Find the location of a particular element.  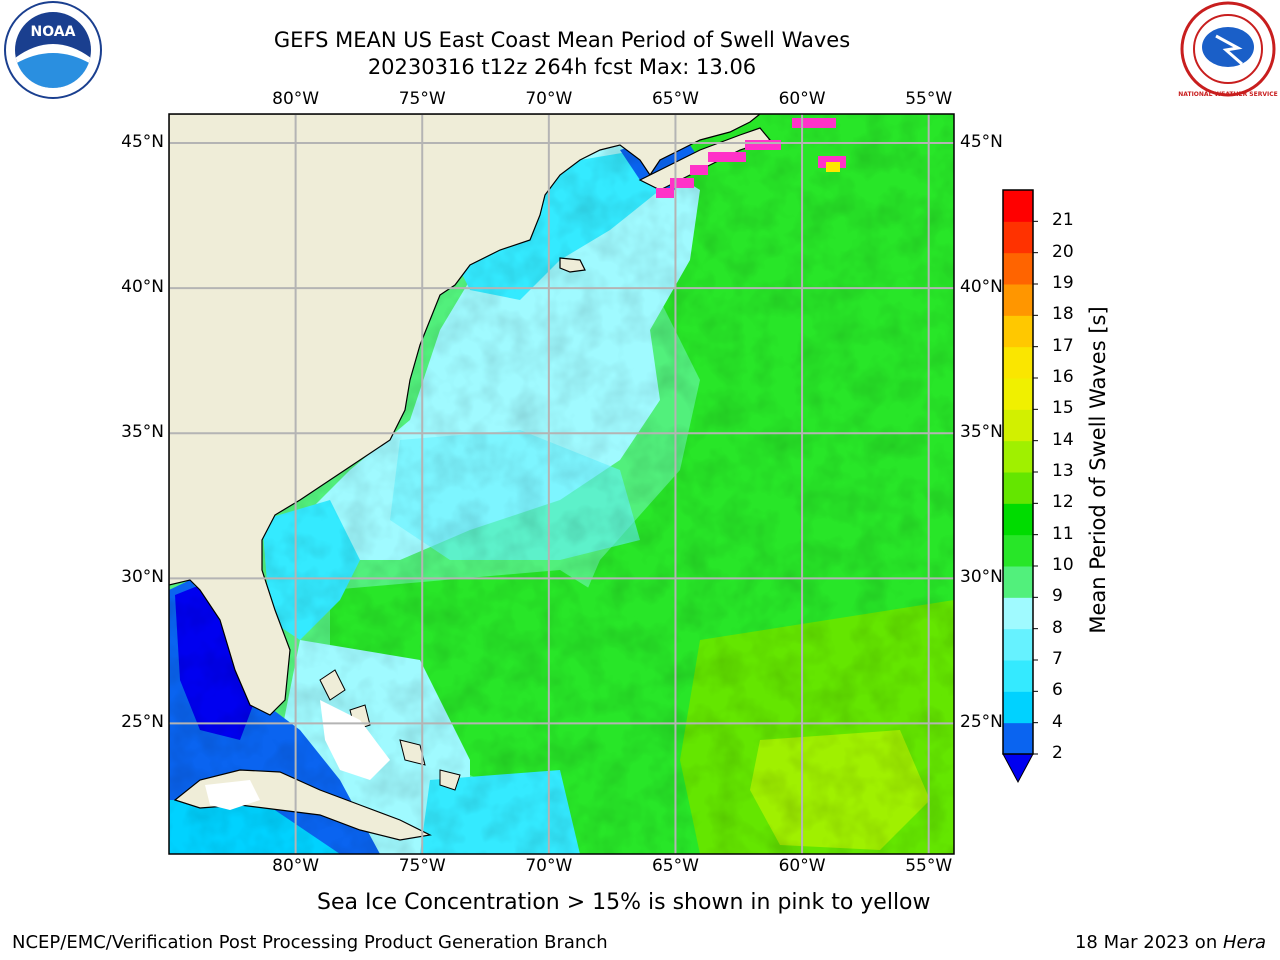

colorbar-tick-label: 21 is located at coordinates (1063, 220).